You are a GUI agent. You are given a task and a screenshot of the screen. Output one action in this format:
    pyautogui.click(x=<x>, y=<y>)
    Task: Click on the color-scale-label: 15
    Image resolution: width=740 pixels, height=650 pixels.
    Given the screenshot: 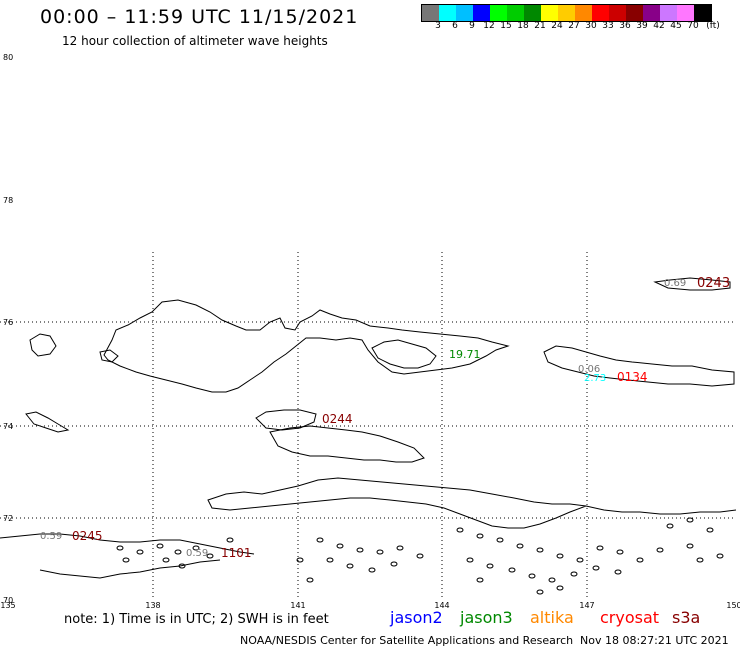 What is the action you would take?
    pyautogui.click(x=506, y=26)
    